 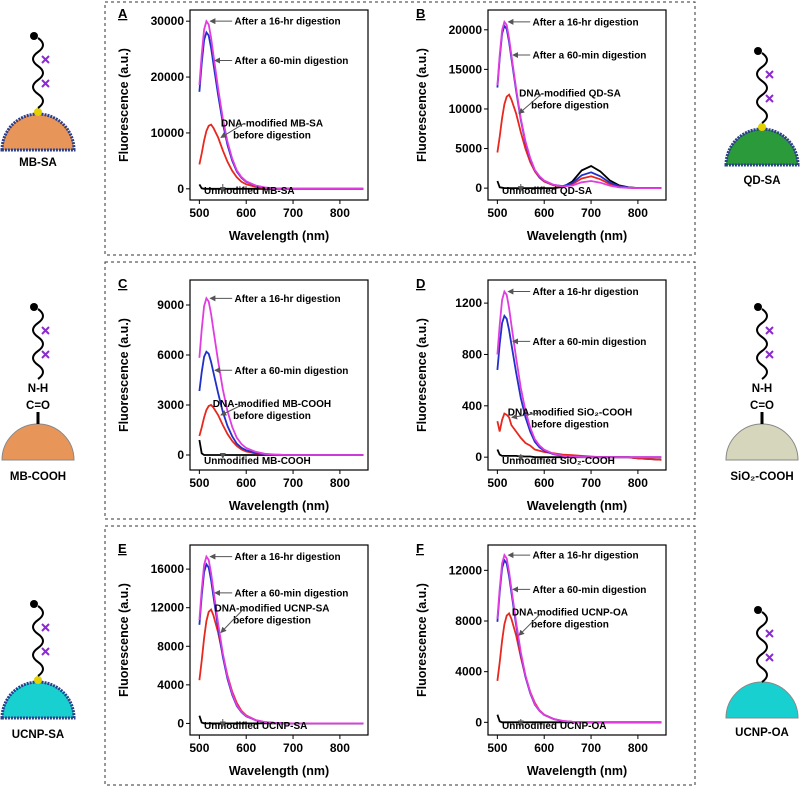 I want to click on y-tick-label: 5000, so click(x=468, y=149).